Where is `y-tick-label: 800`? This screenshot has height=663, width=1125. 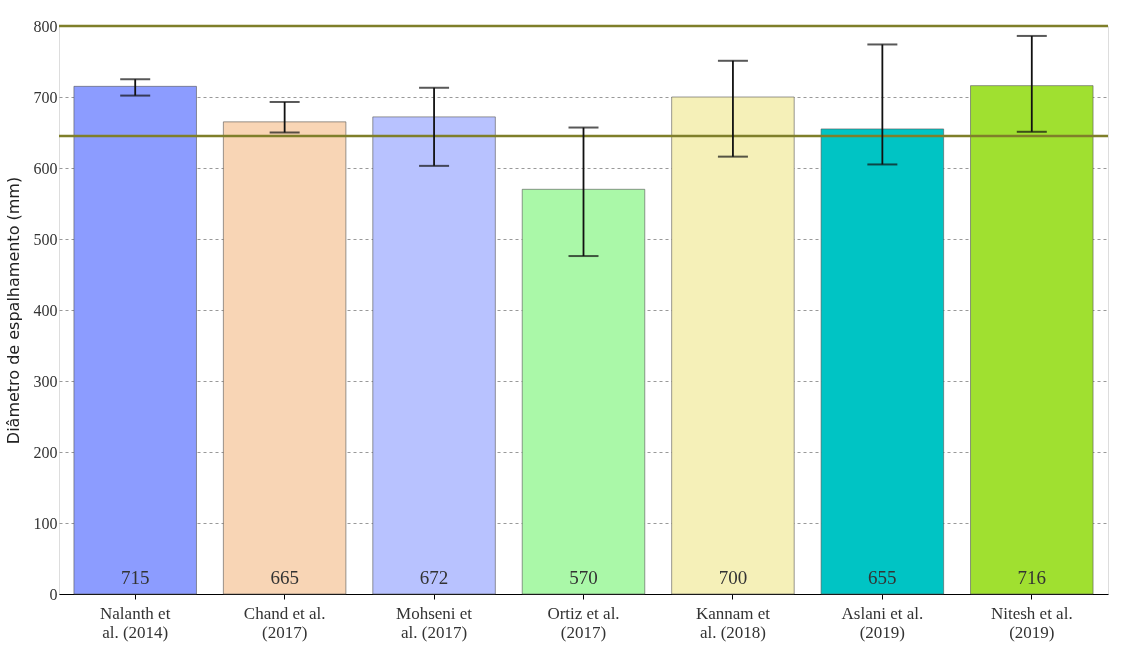
y-tick-label: 800 is located at coordinates (45, 26).